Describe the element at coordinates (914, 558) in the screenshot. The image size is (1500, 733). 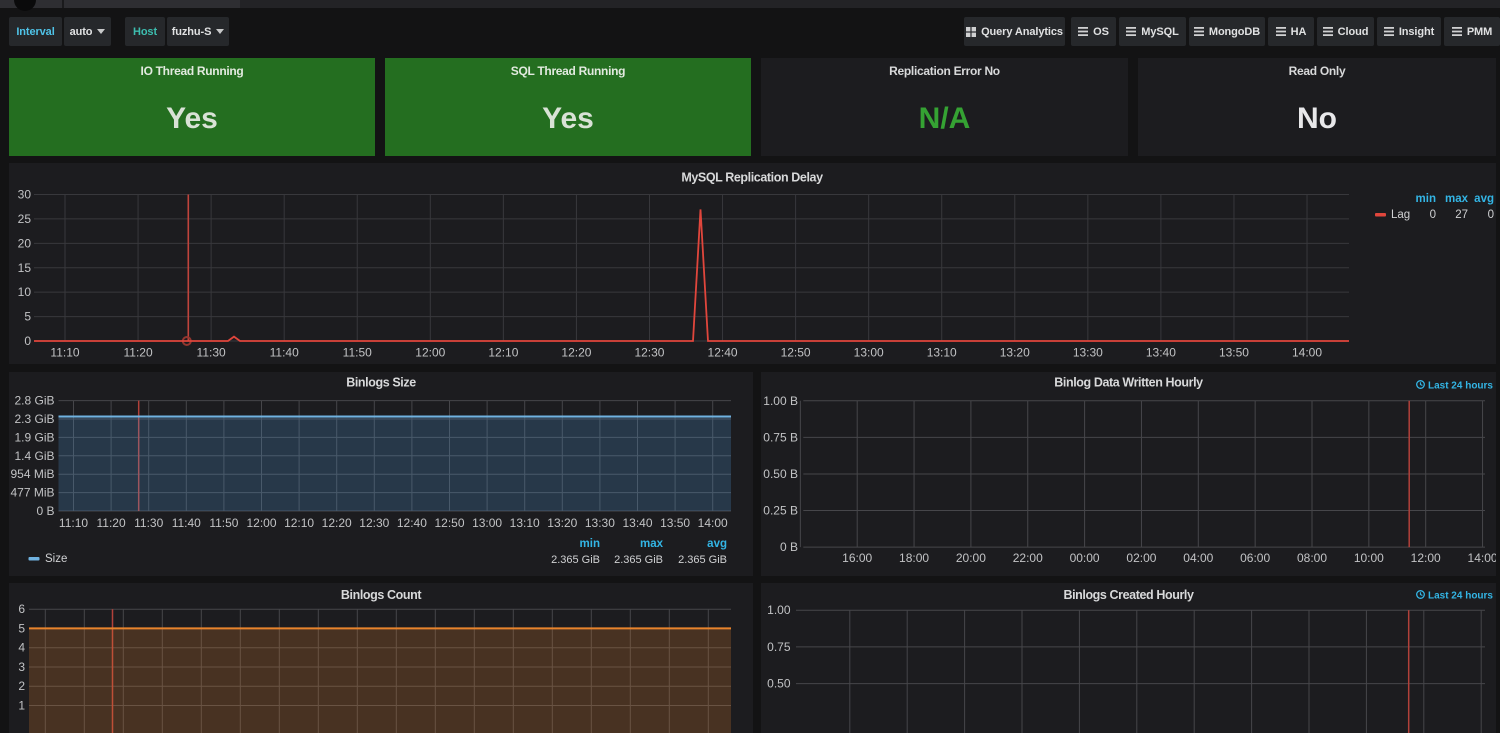
I see `svg-text: 18:00` at that location.